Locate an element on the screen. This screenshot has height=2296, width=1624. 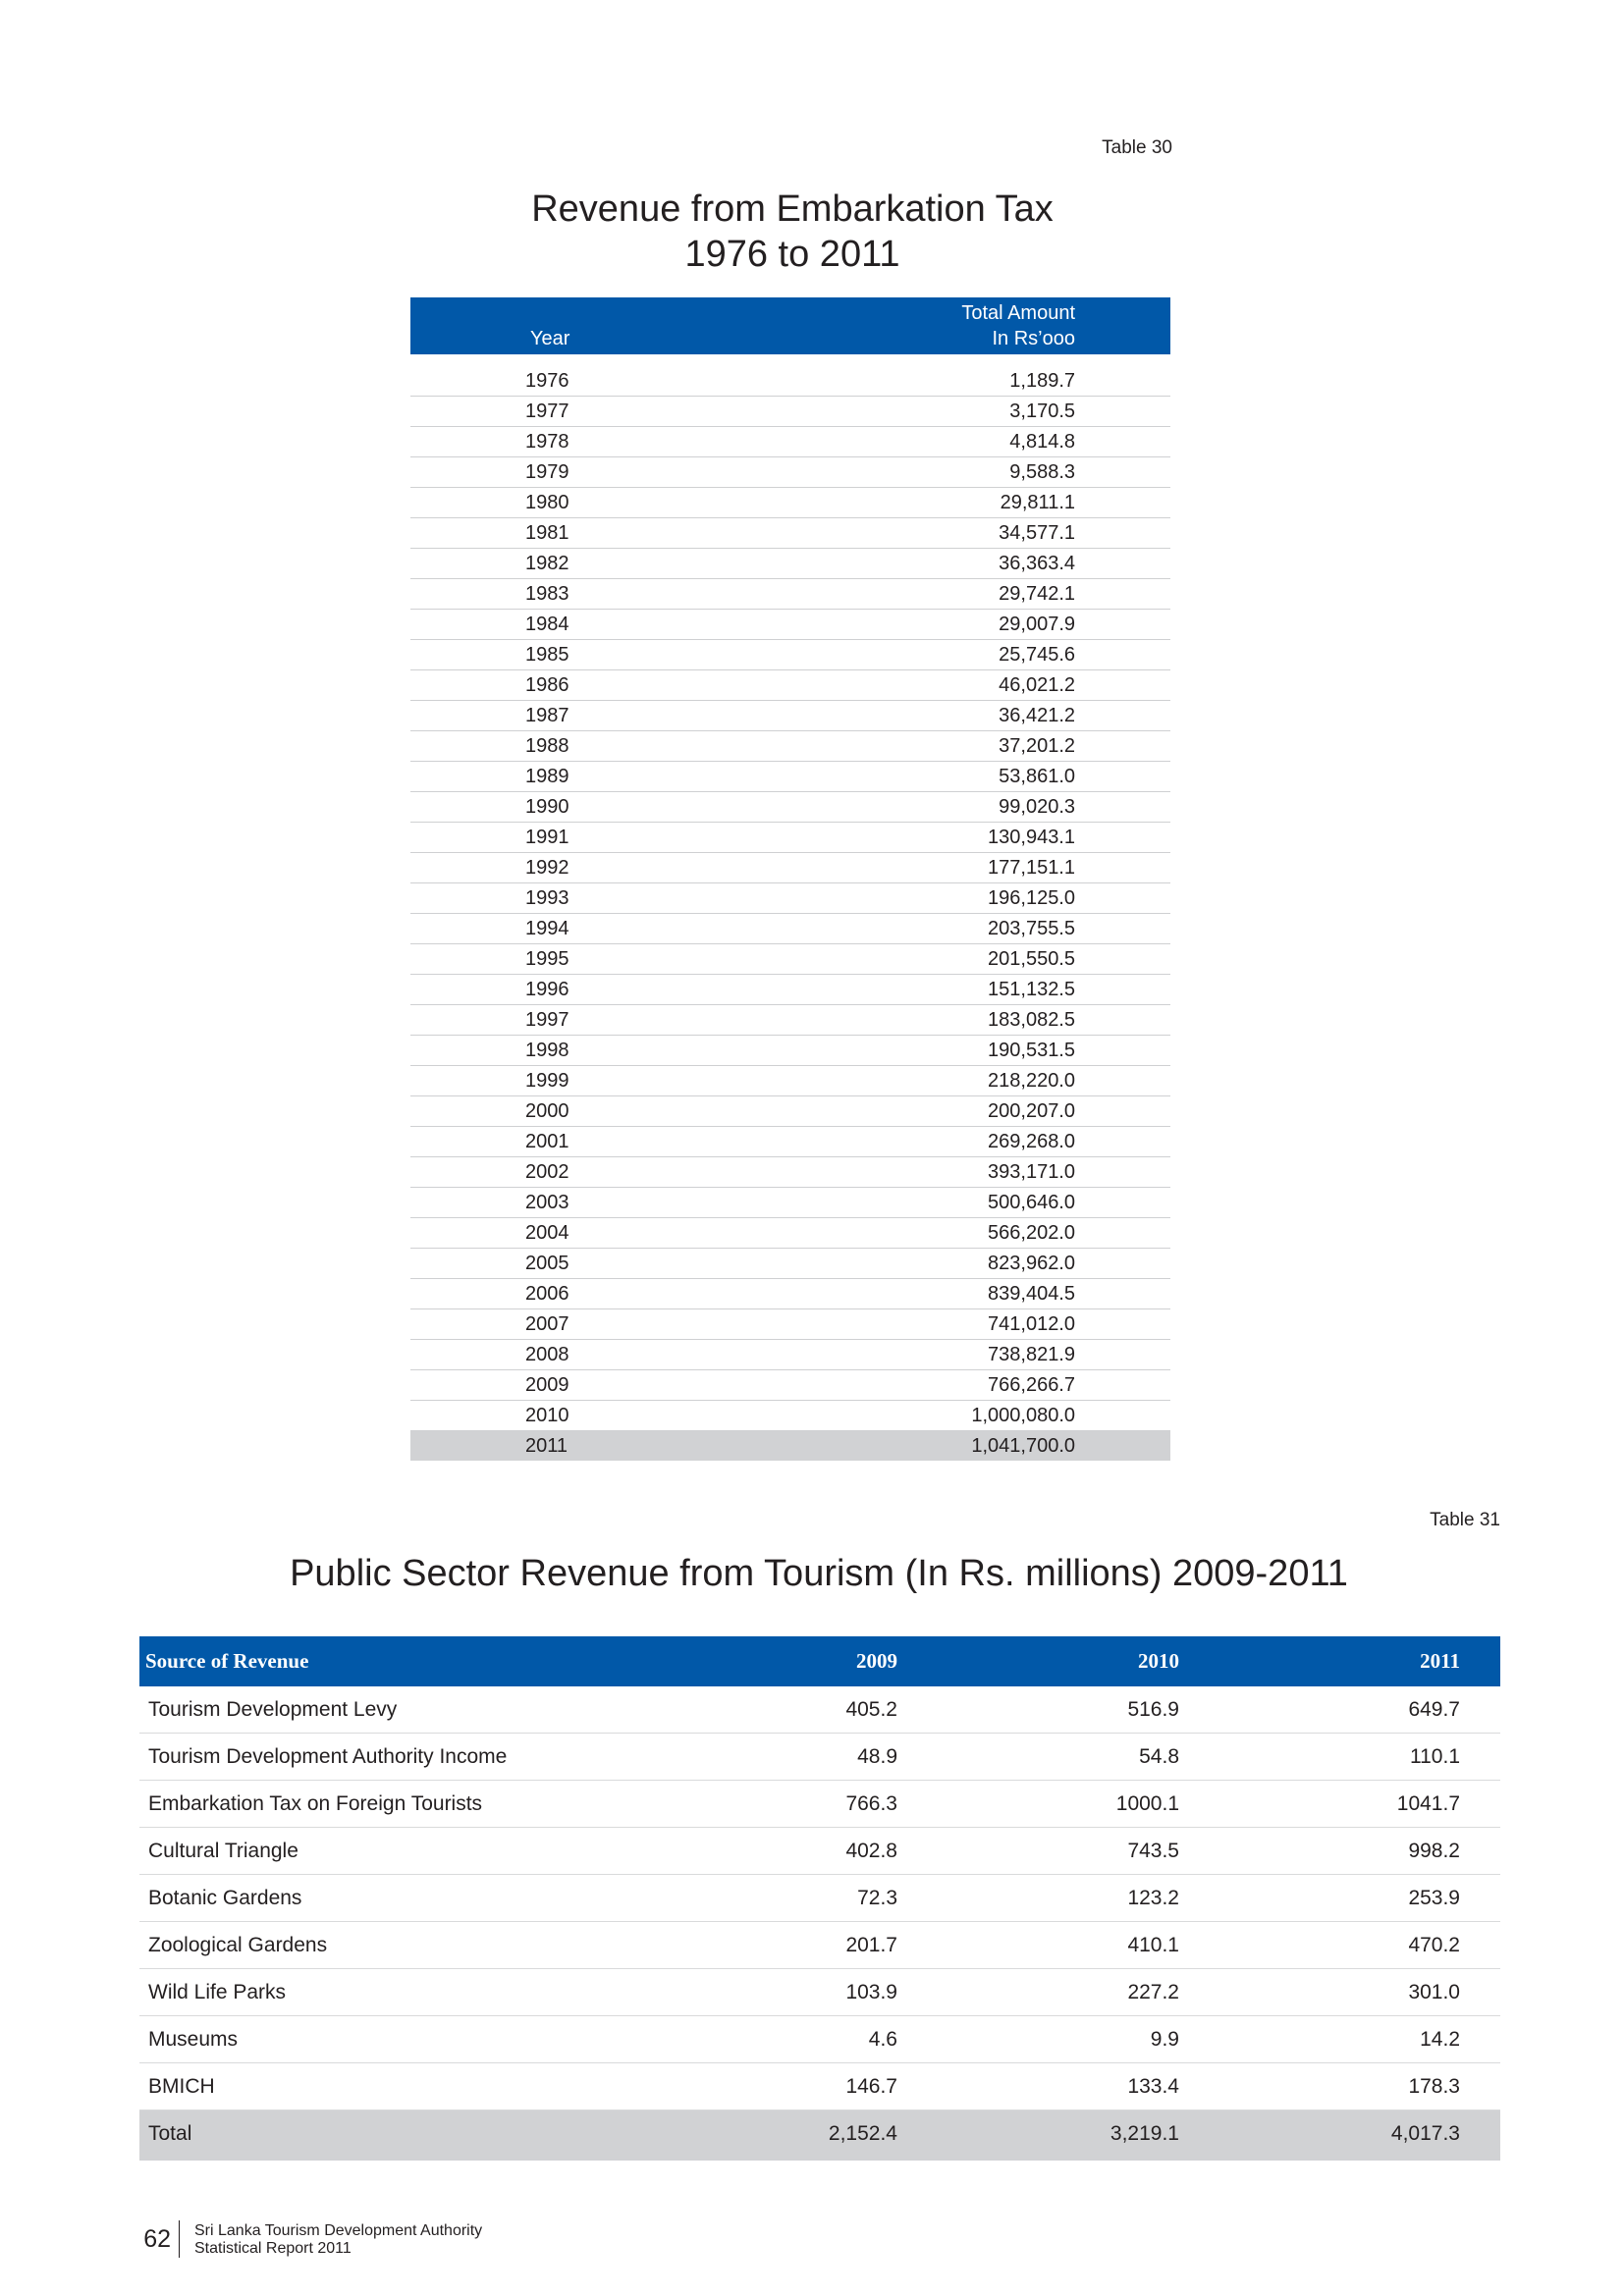
header-2010: 2010 is located at coordinates (1158, 1661).